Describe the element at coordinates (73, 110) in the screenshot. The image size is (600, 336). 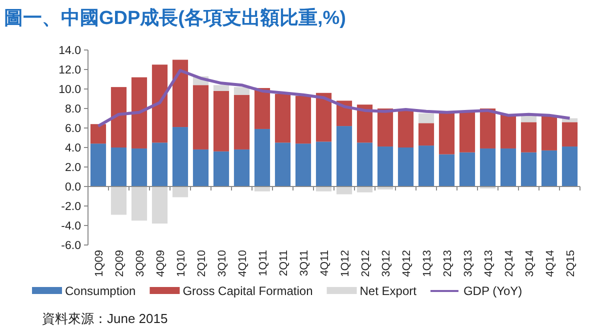
I see `y-tick-label: 8.0` at that location.